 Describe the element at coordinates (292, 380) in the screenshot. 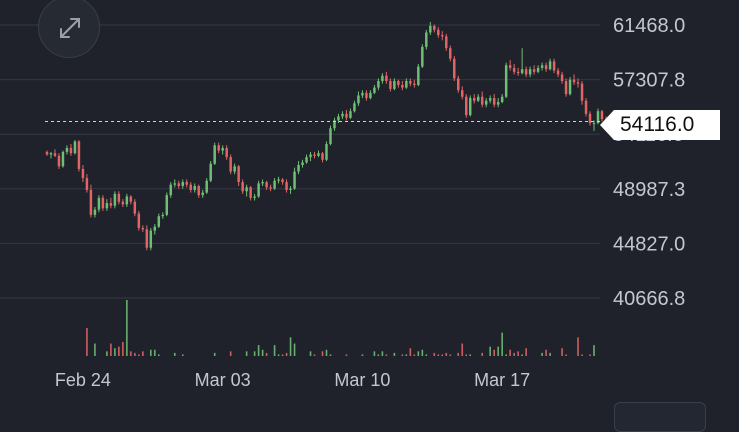

I see `x-axis-labels: Feb 24 Mar 03 Mar 10 Mar 17` at that location.